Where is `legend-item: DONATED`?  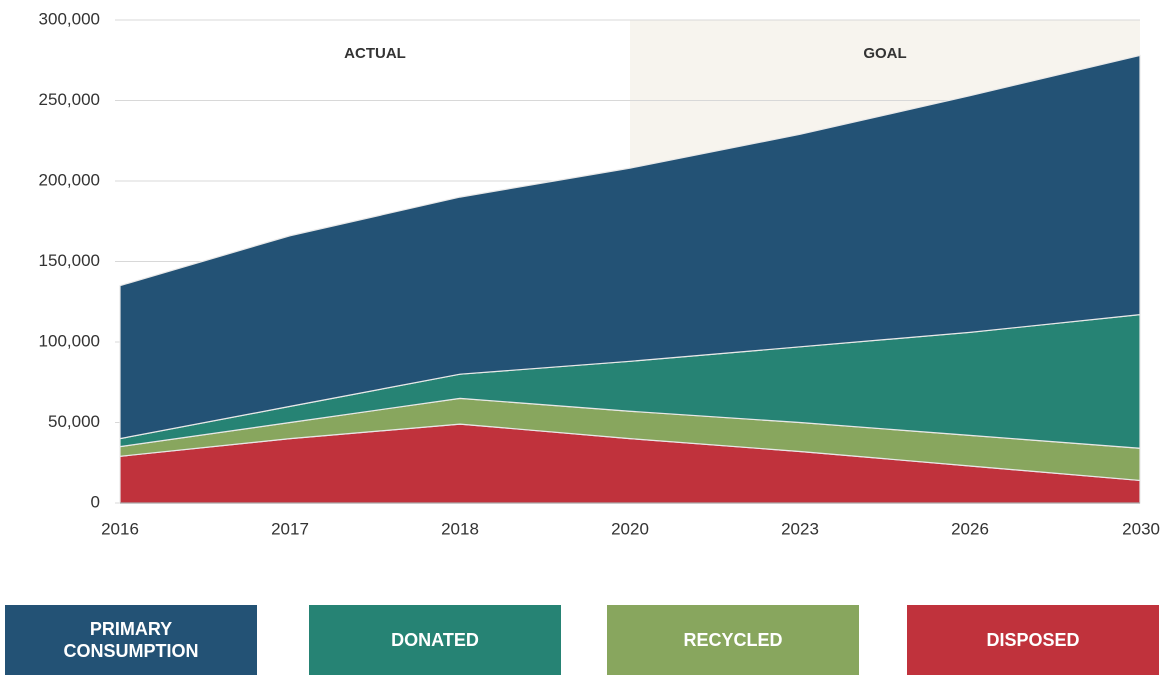
legend-item: DONATED is located at coordinates (435, 640).